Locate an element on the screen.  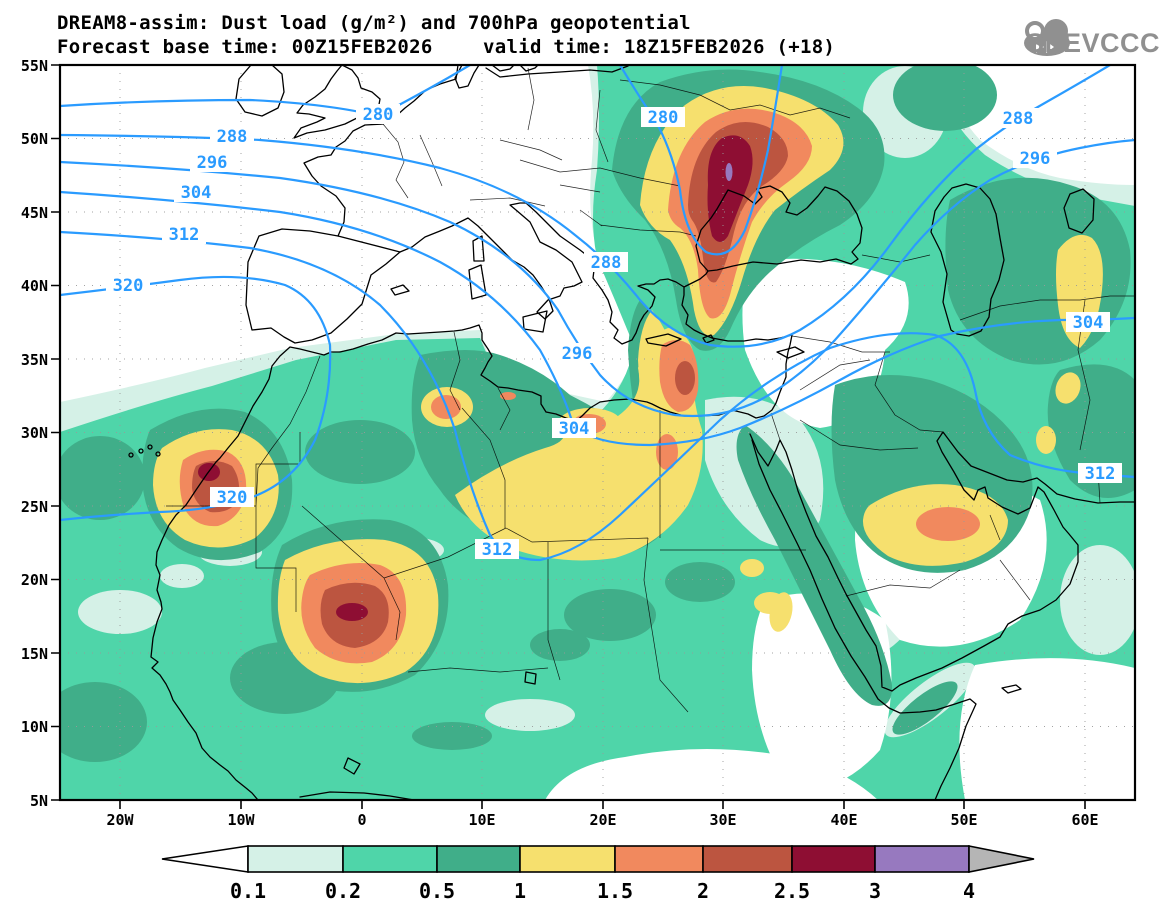
lat-label: 35N is located at coordinates (34, 360).